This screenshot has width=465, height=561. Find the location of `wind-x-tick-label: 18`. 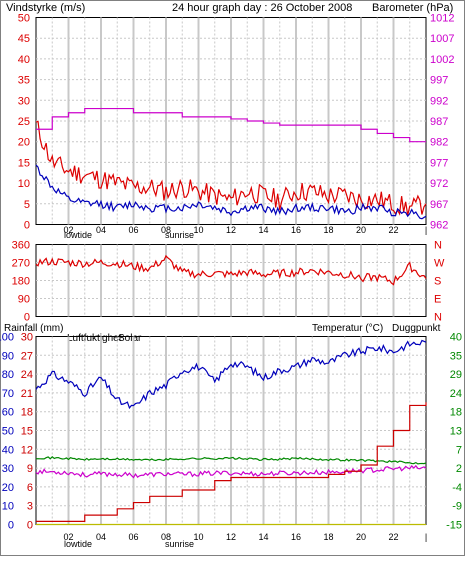

wind-x-tick-label: 18 is located at coordinates (328, 230).